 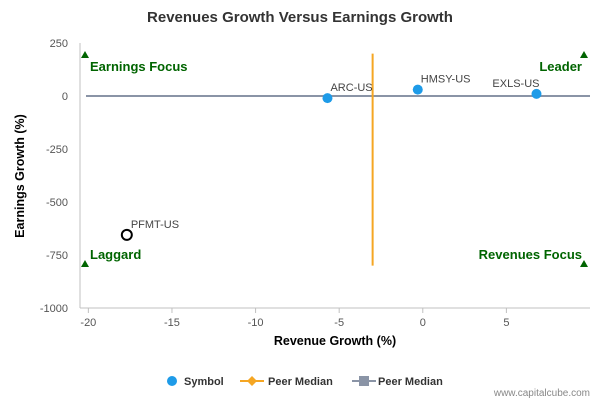 What do you see at coordinates (204, 382) in the screenshot?
I see `legend-label-symbol: Symbol` at bounding box center [204, 382].